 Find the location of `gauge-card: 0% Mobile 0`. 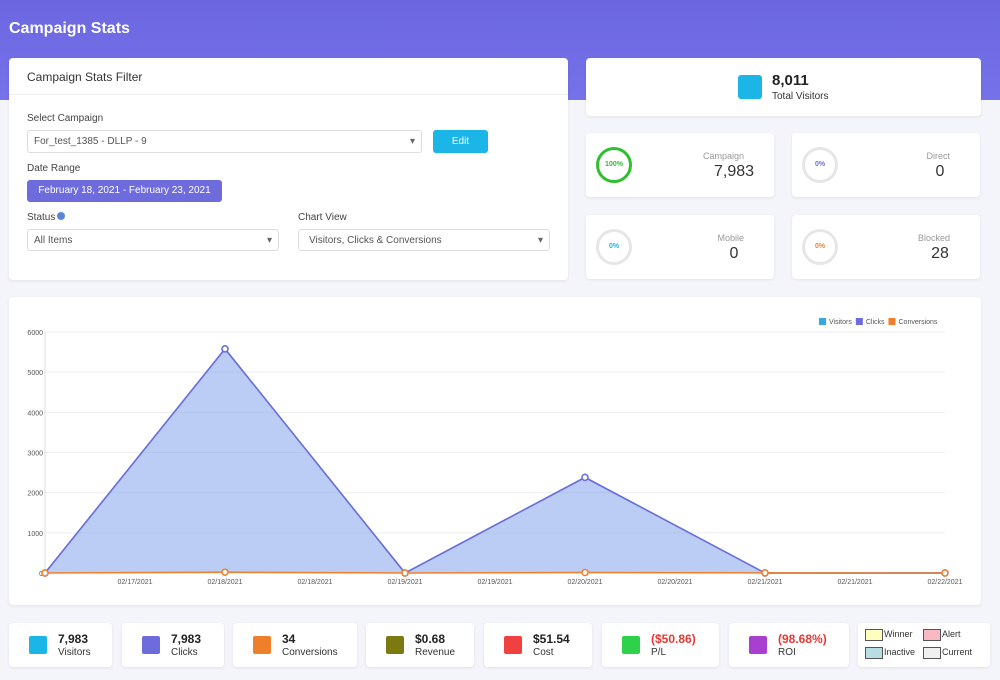

gauge-card: 0% Mobile 0 is located at coordinates (680, 247).